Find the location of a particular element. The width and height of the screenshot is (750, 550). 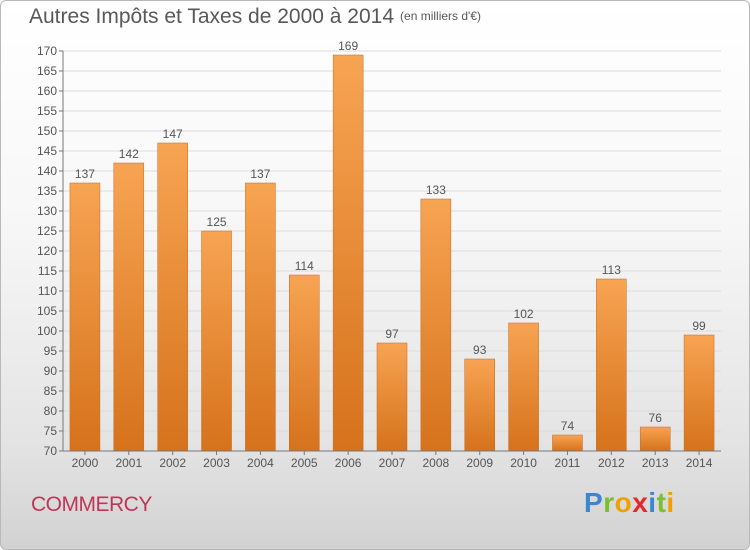

bar-2002 is located at coordinates (172, 297).